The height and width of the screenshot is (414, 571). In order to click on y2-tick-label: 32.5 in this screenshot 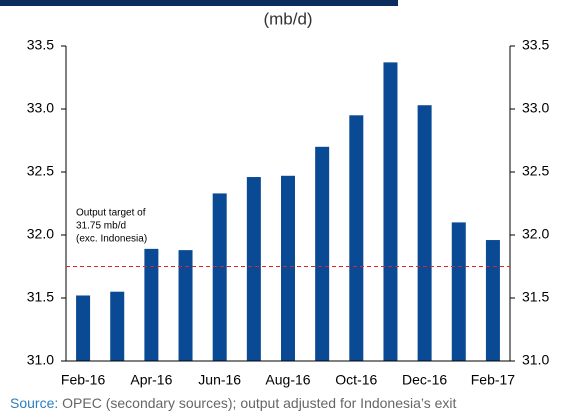, I will do `click(535, 171)`.